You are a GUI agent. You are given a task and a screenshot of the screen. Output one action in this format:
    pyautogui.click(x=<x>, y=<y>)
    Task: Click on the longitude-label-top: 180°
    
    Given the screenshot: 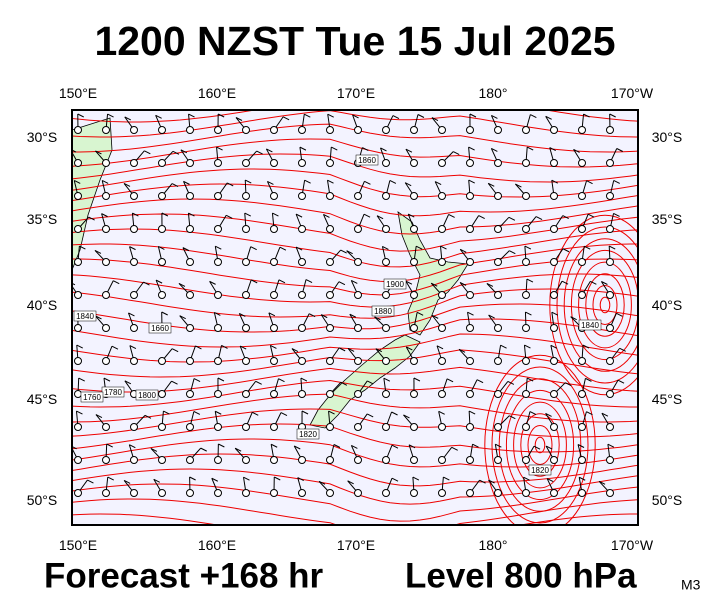 What is the action you would take?
    pyautogui.click(x=493, y=93)
    